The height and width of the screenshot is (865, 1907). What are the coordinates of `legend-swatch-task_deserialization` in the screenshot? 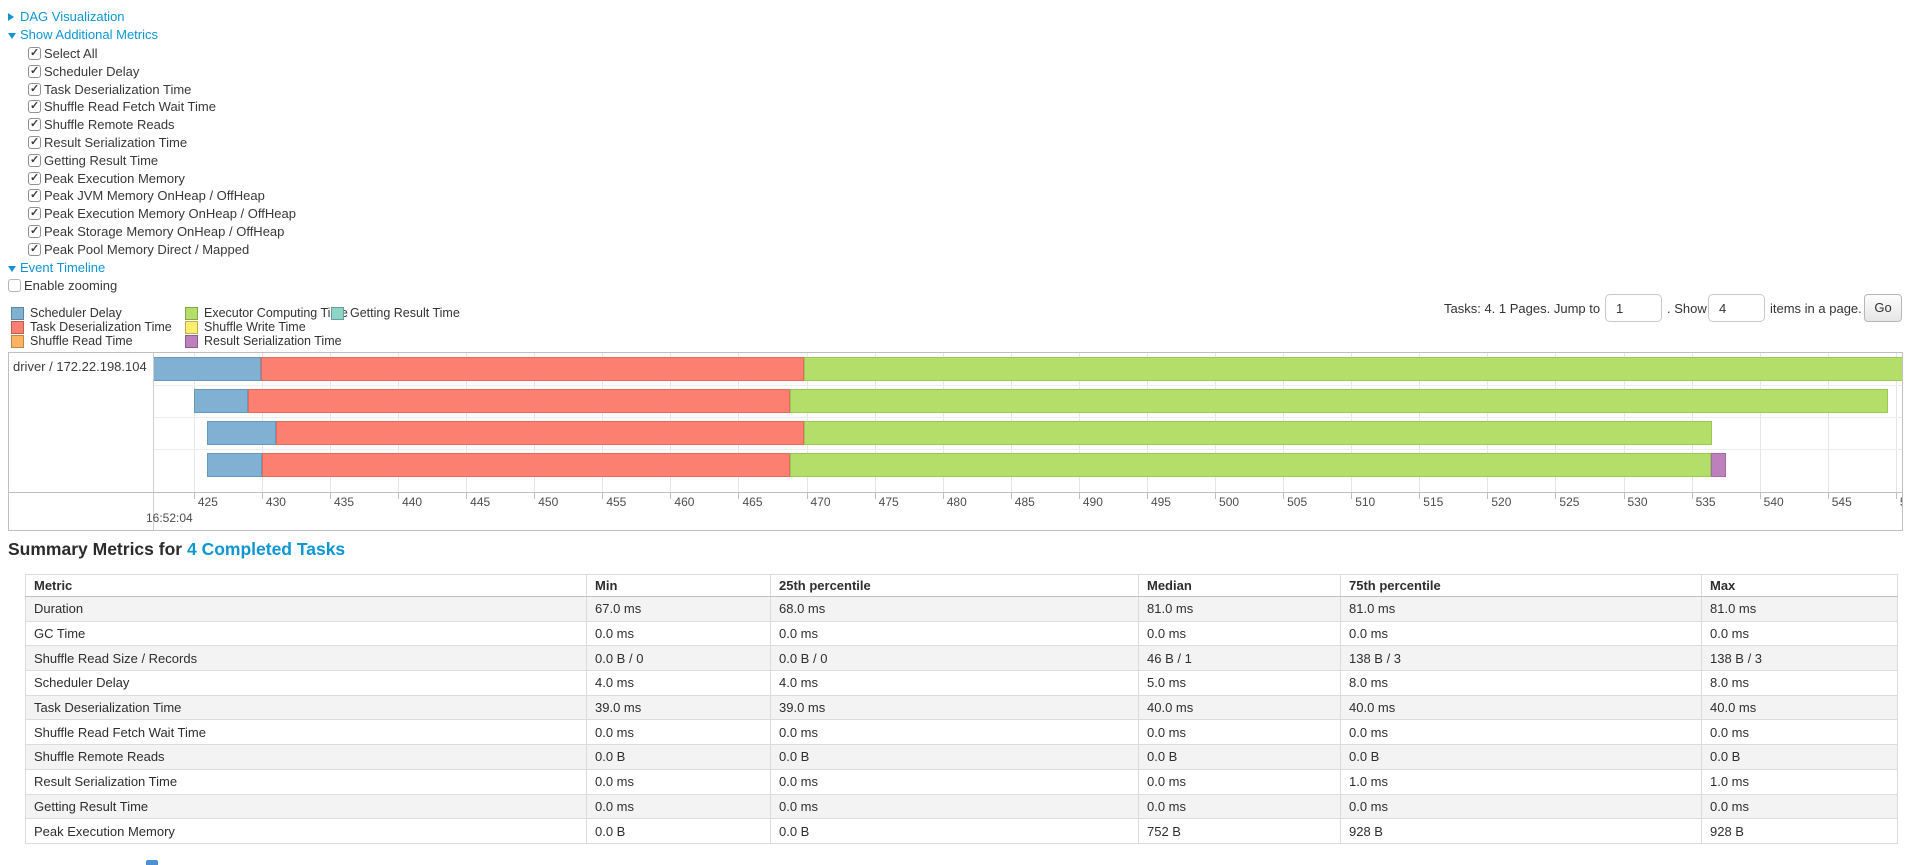 It's located at (17, 327).